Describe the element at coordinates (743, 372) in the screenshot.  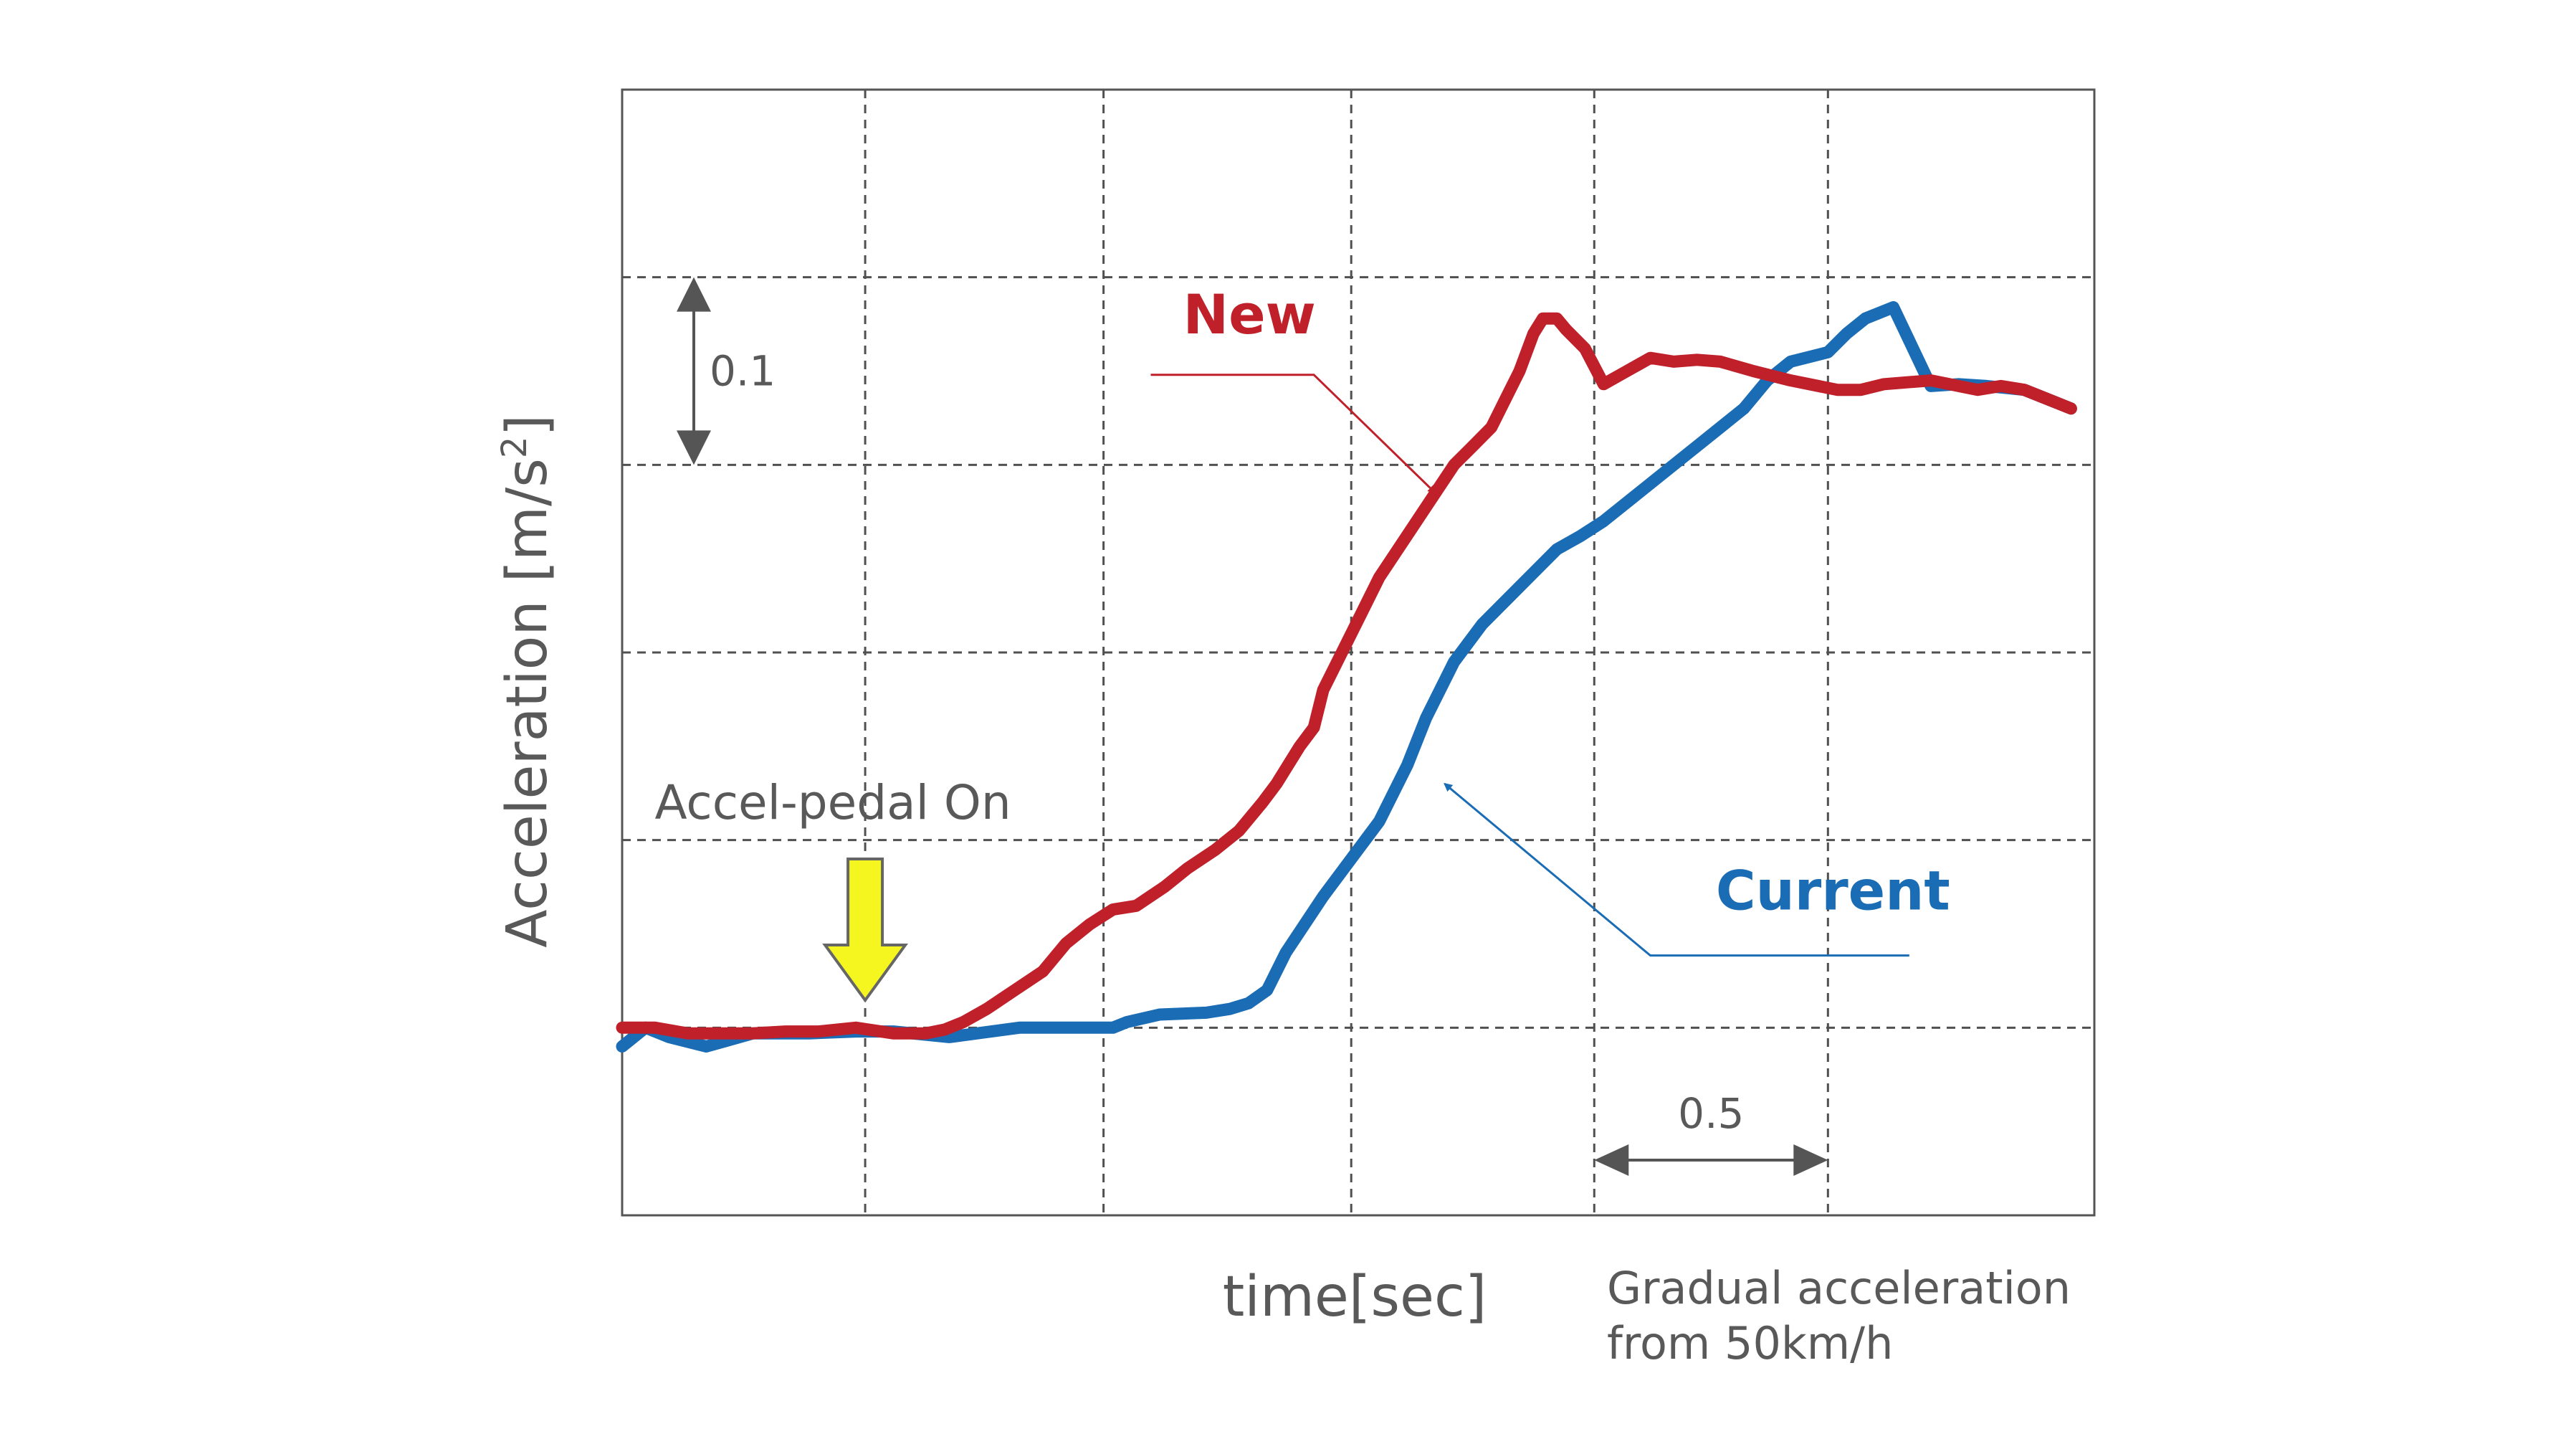
I see `y-scale-label: 0.1` at that location.